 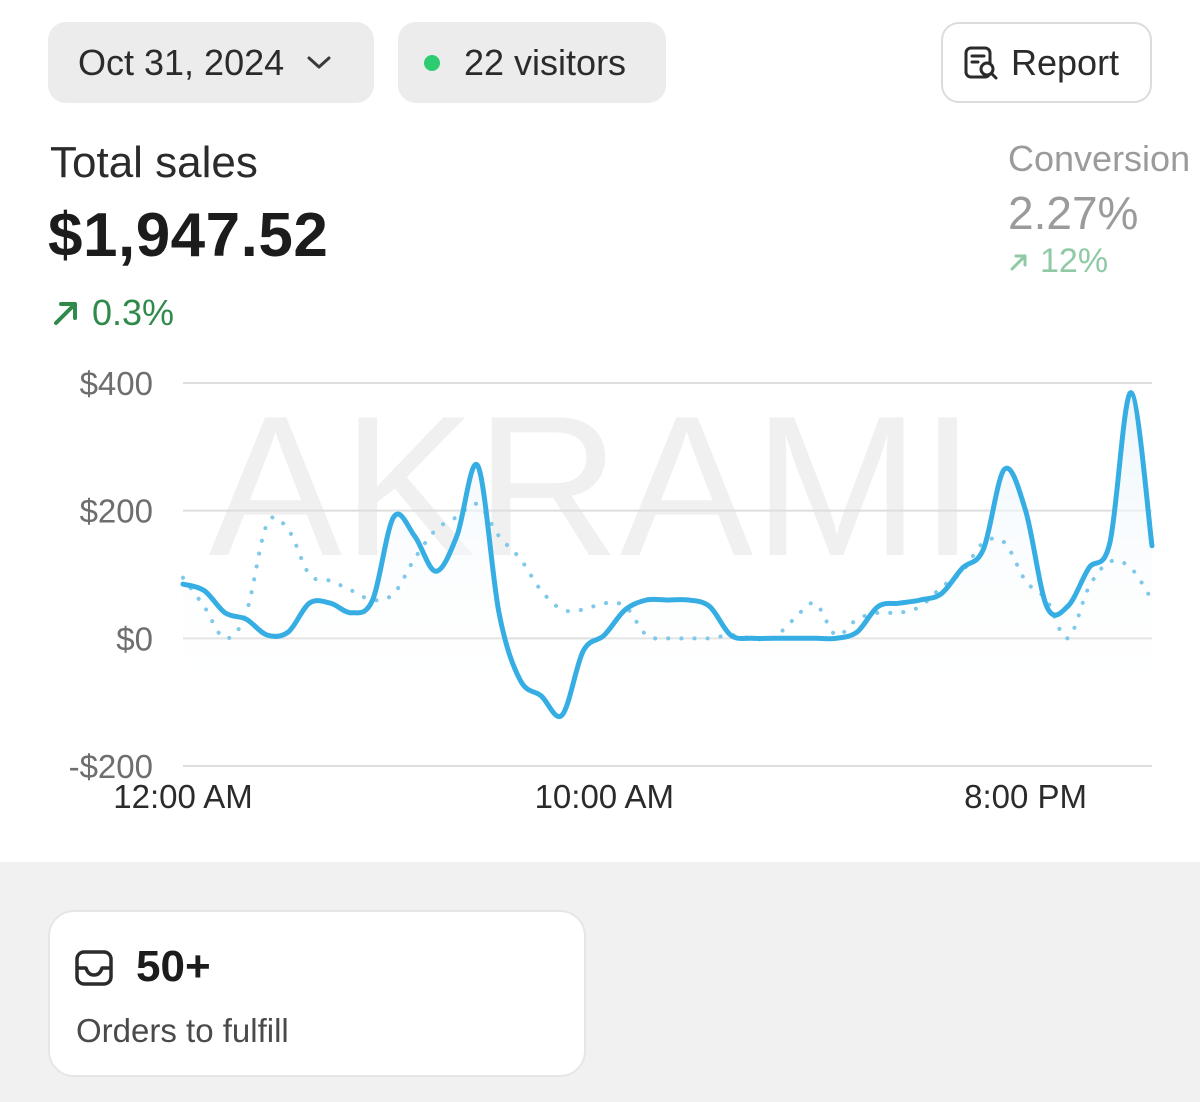 What do you see at coordinates (116, 383) in the screenshot?
I see `y-tick-label: $400` at bounding box center [116, 383].